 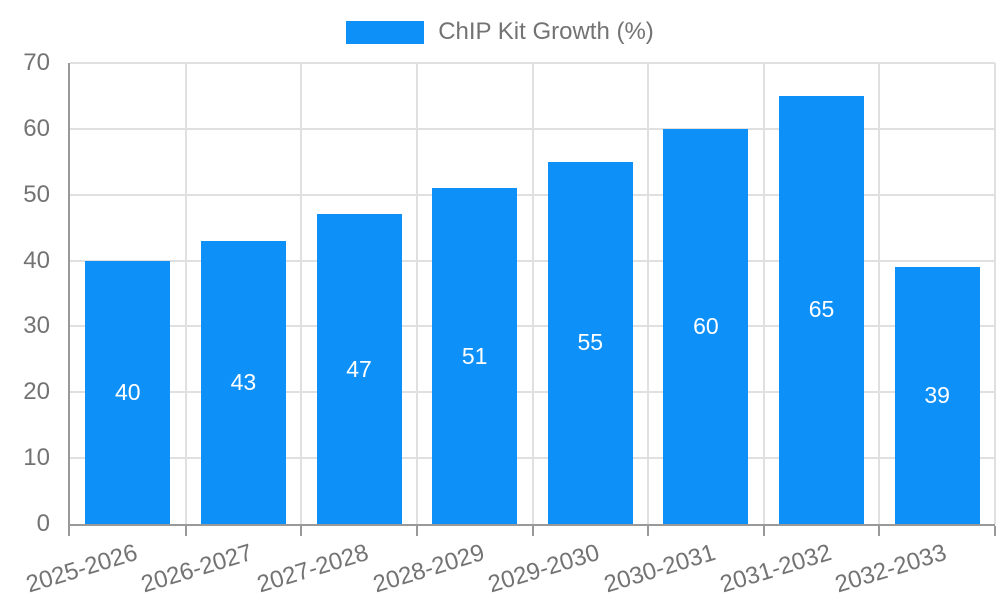 I want to click on y-axis-tick-label: 30, so click(x=36, y=326).